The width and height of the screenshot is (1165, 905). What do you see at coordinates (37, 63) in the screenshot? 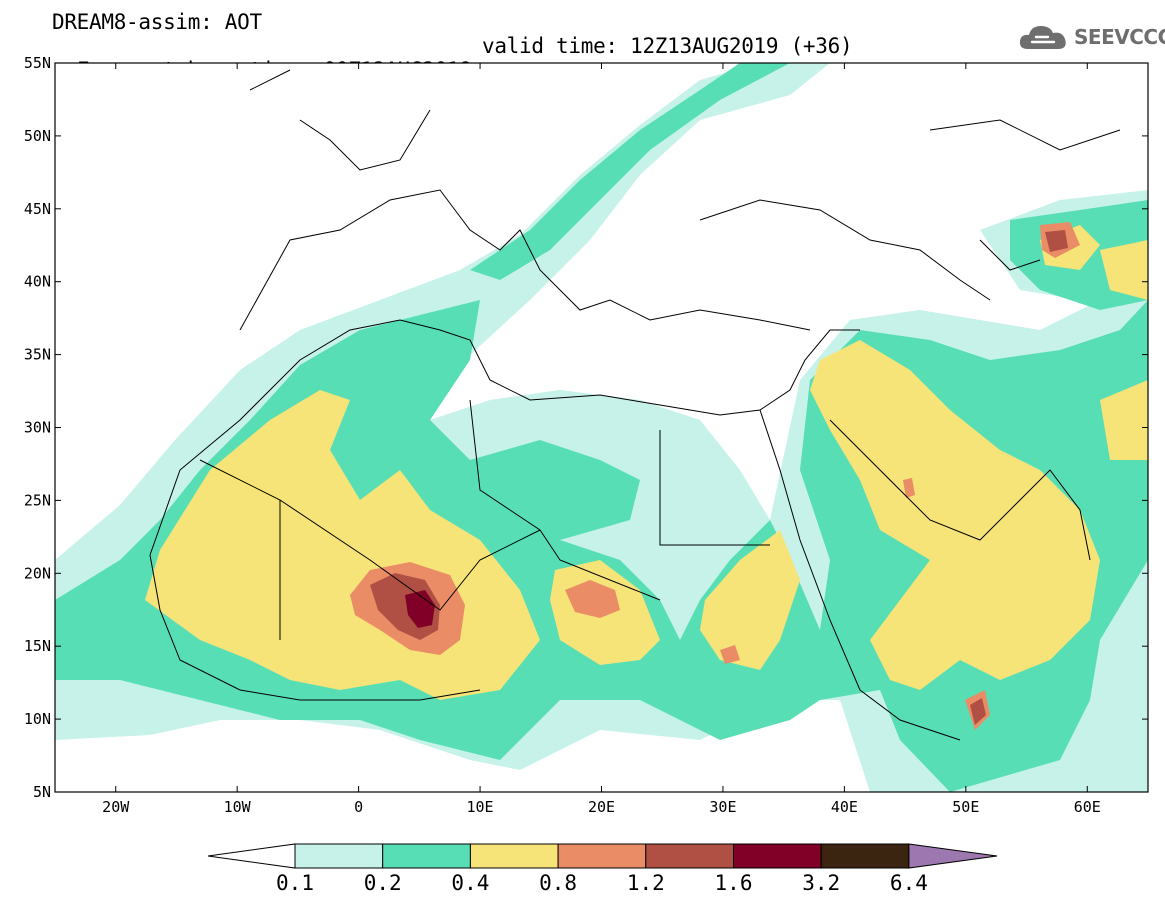
I see `lat-tick-label: 55N` at bounding box center [37, 63].